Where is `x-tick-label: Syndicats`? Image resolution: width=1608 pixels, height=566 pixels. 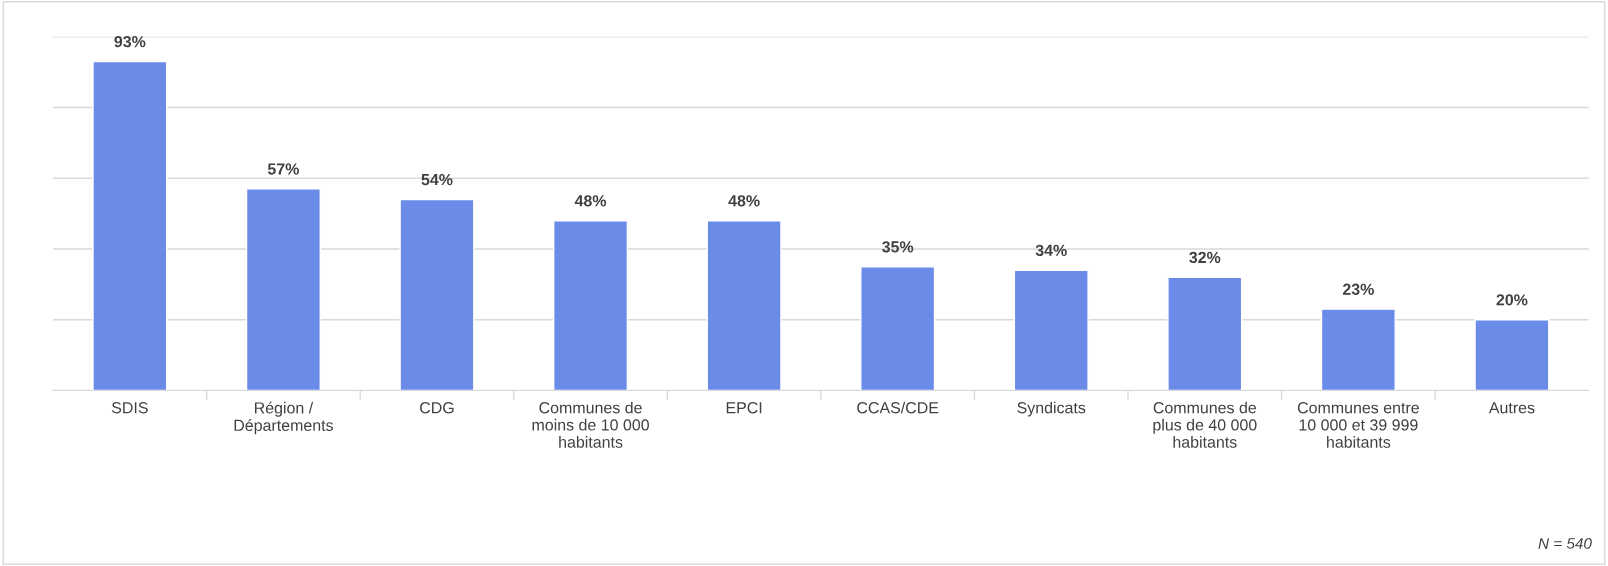
x-tick-label: Syndicats is located at coordinates (1051, 409).